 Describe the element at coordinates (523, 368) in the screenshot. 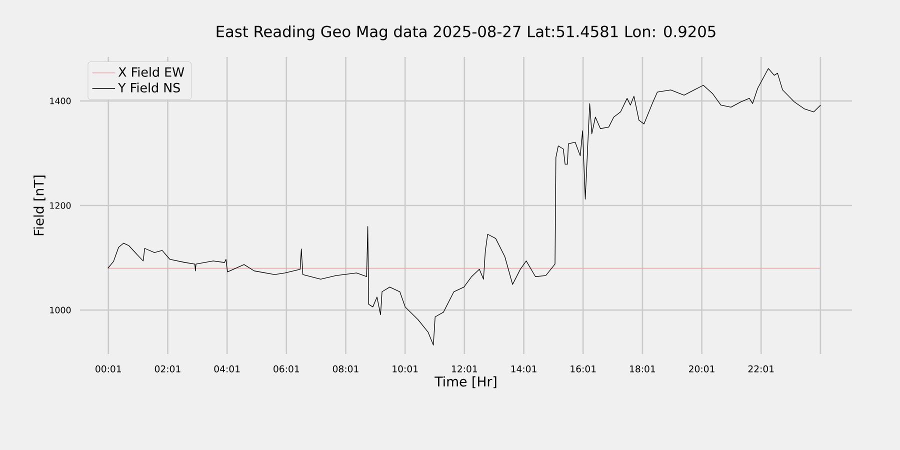

I see `x-tick-label: 14:01` at that location.